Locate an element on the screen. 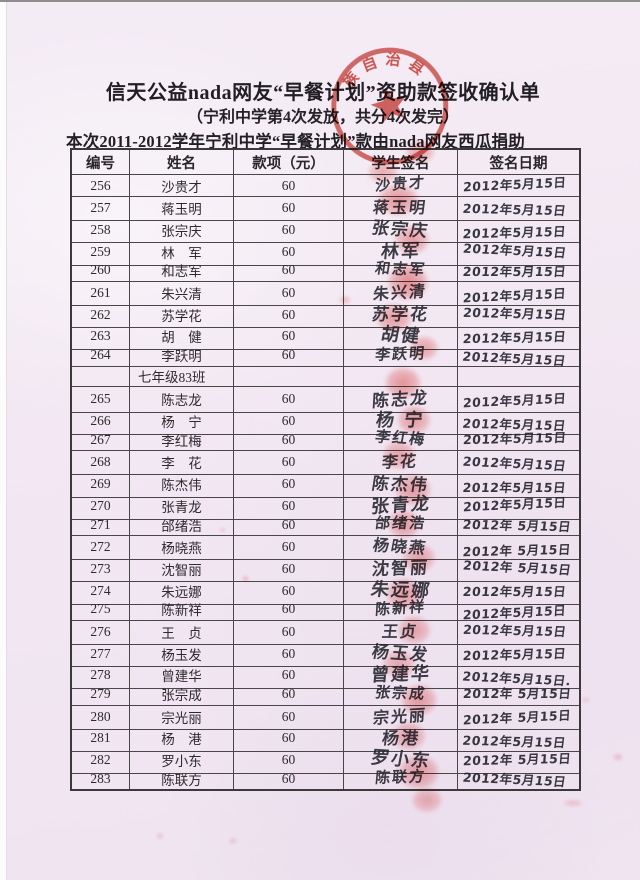  signature-cell: 杨晓燕 is located at coordinates (401, 548).